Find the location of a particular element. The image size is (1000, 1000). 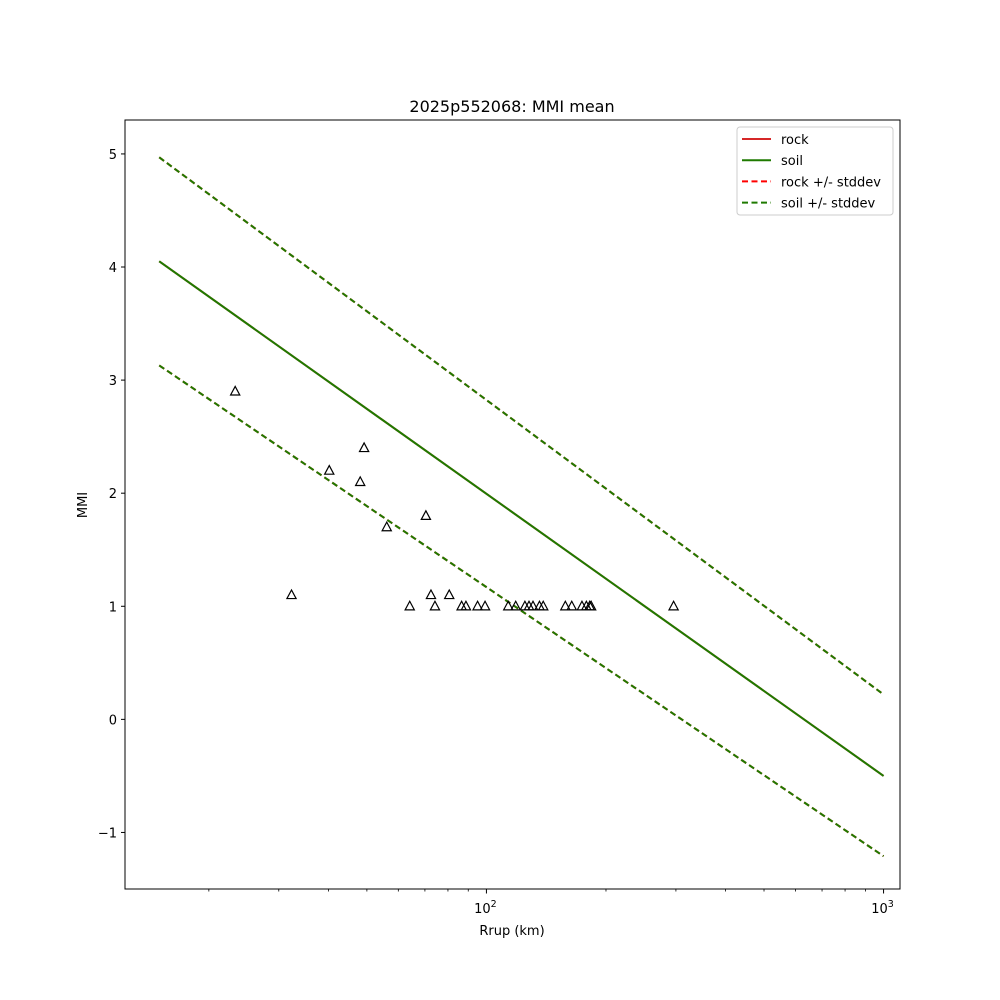

y-tick-label: 2 is located at coordinates (113, 494).